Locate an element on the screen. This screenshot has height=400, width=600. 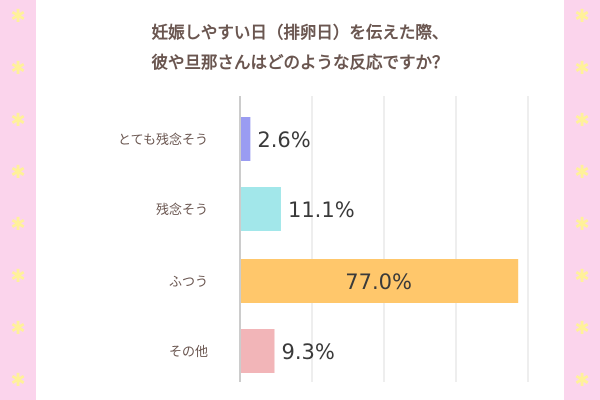
category-label: とても残念そう is located at coordinates (163, 140).